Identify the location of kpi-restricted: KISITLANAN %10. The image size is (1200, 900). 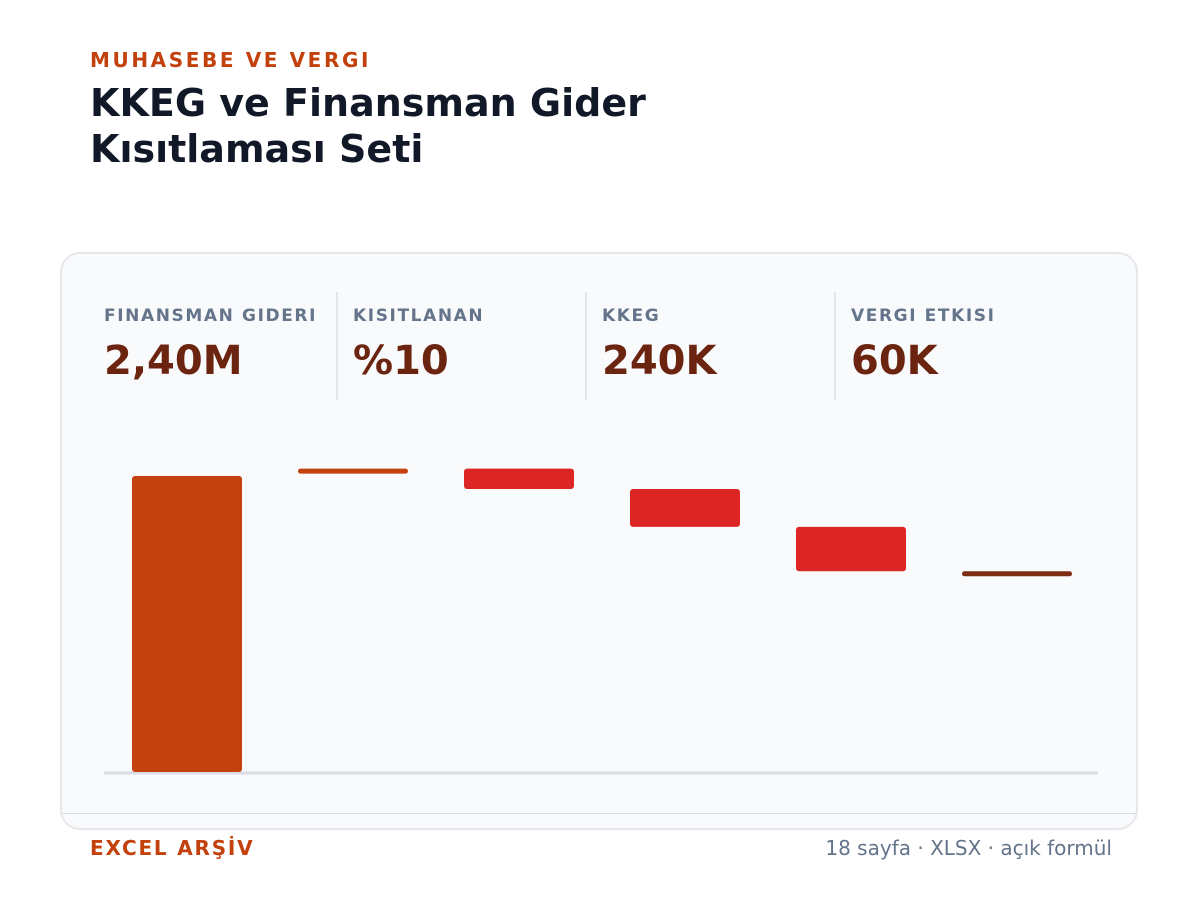
(468, 347).